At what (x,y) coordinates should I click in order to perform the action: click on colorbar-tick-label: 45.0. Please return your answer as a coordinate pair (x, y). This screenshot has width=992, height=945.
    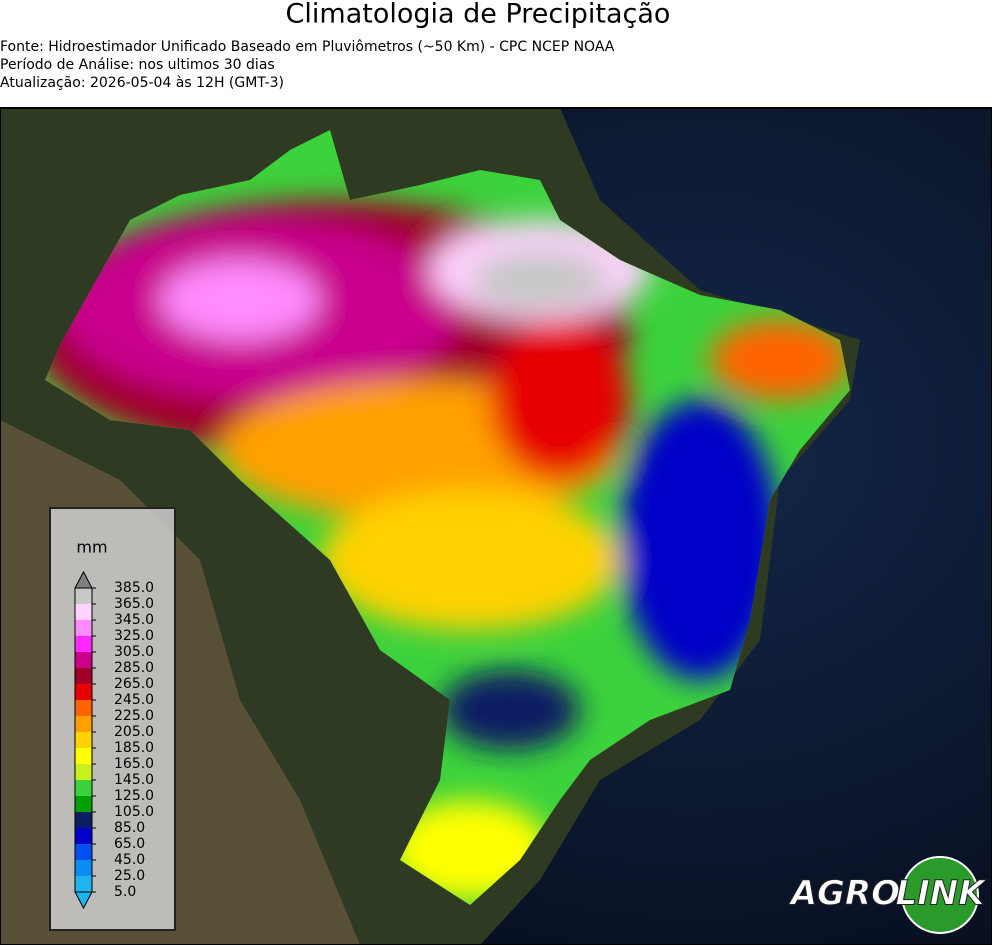
    Looking at the image, I should click on (129, 860).